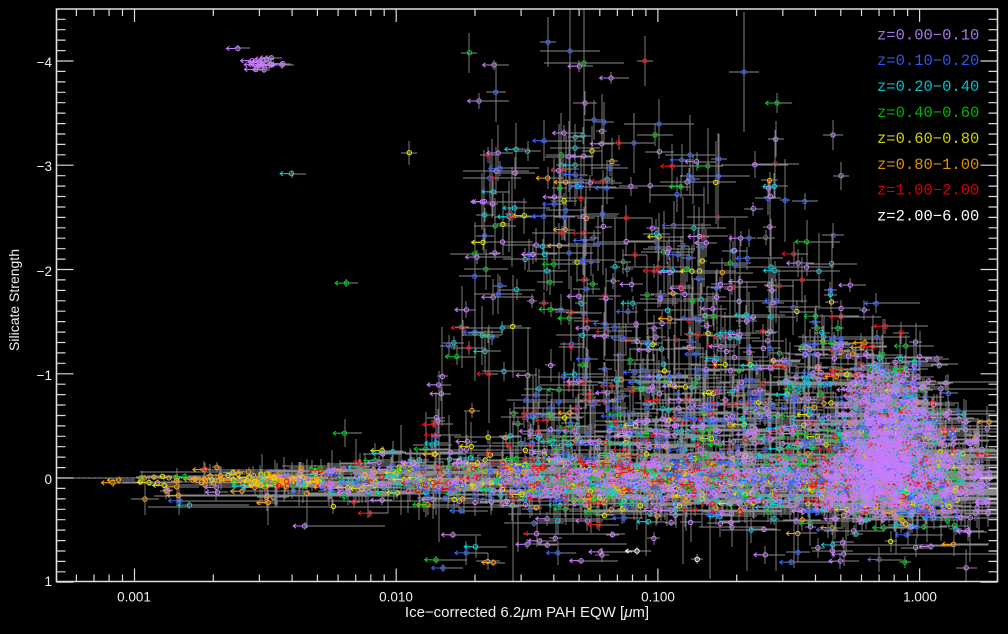 Image resolution: width=1008 pixels, height=634 pixels. What do you see at coordinates (44, 166) in the screenshot?
I see `svg-text: −3` at bounding box center [44, 166].